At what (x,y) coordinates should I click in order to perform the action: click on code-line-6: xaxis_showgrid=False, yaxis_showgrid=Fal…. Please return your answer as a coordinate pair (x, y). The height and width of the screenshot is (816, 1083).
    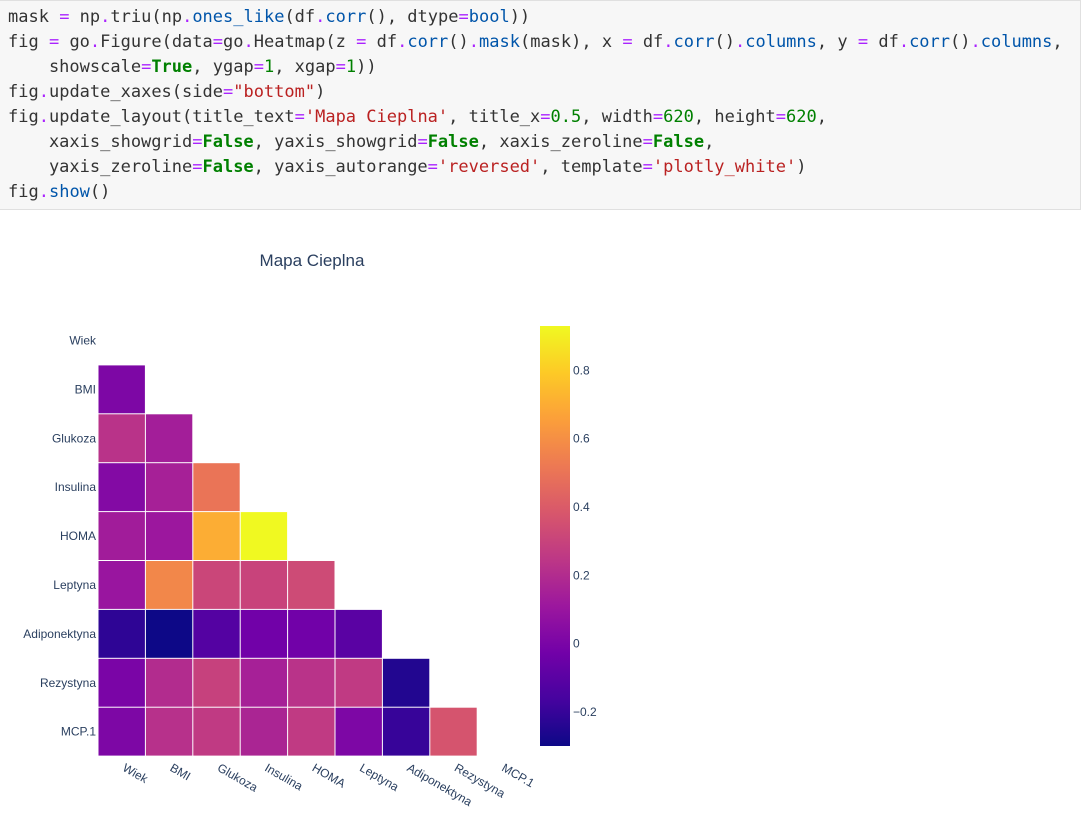
    Looking at the image, I should click on (361, 142).